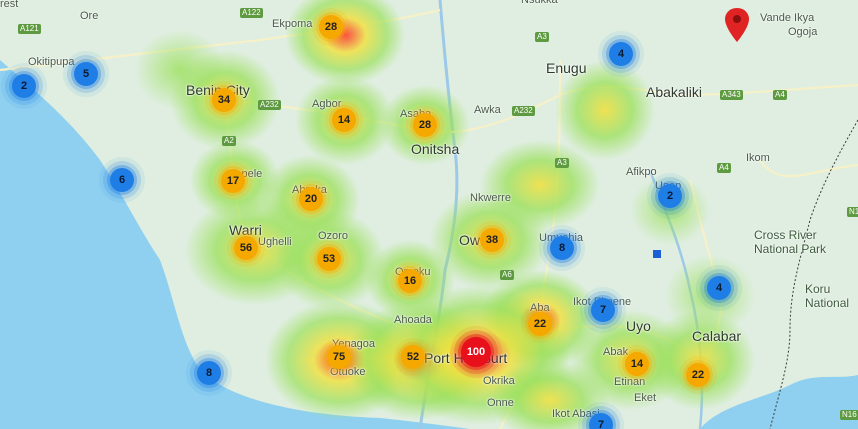 The image size is (858, 429). What do you see at coordinates (523, 111) in the screenshot?
I see `road-a232-b: A232` at bounding box center [523, 111].